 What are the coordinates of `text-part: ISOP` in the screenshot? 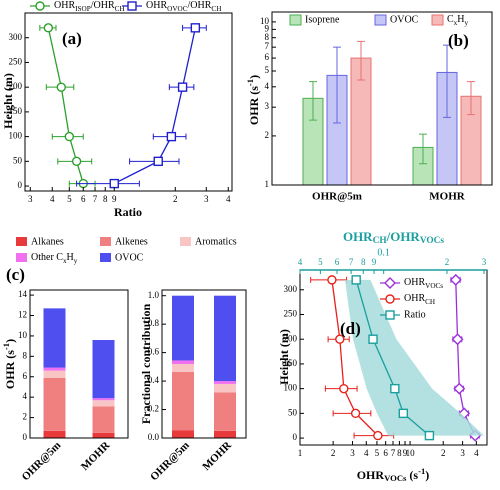 It's located at (83, 9).